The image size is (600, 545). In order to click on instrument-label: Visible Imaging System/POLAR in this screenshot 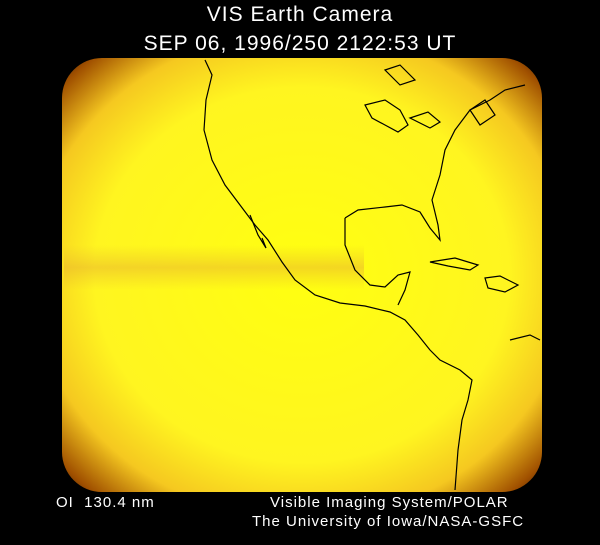, I will do `click(389, 502)`.